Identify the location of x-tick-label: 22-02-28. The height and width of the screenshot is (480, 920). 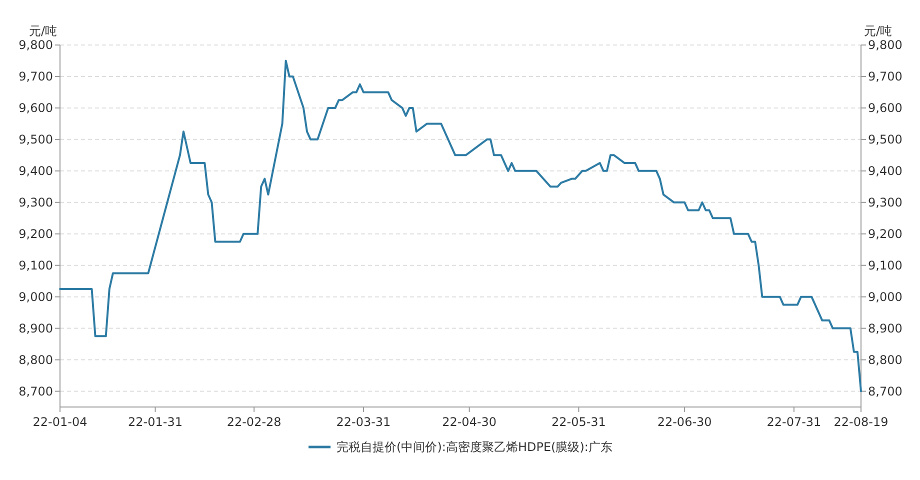
(254, 422).